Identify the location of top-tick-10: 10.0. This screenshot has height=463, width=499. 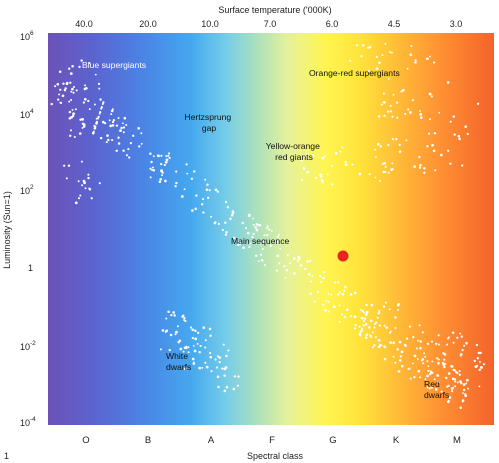
(210, 24).